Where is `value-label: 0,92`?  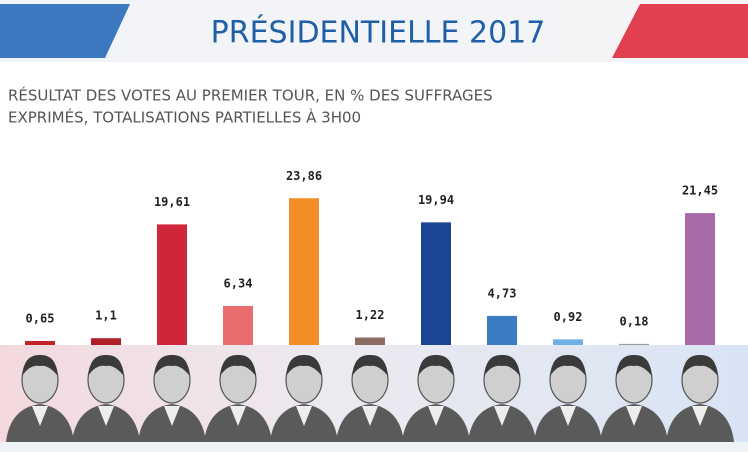
value-label: 0,92 is located at coordinates (568, 317).